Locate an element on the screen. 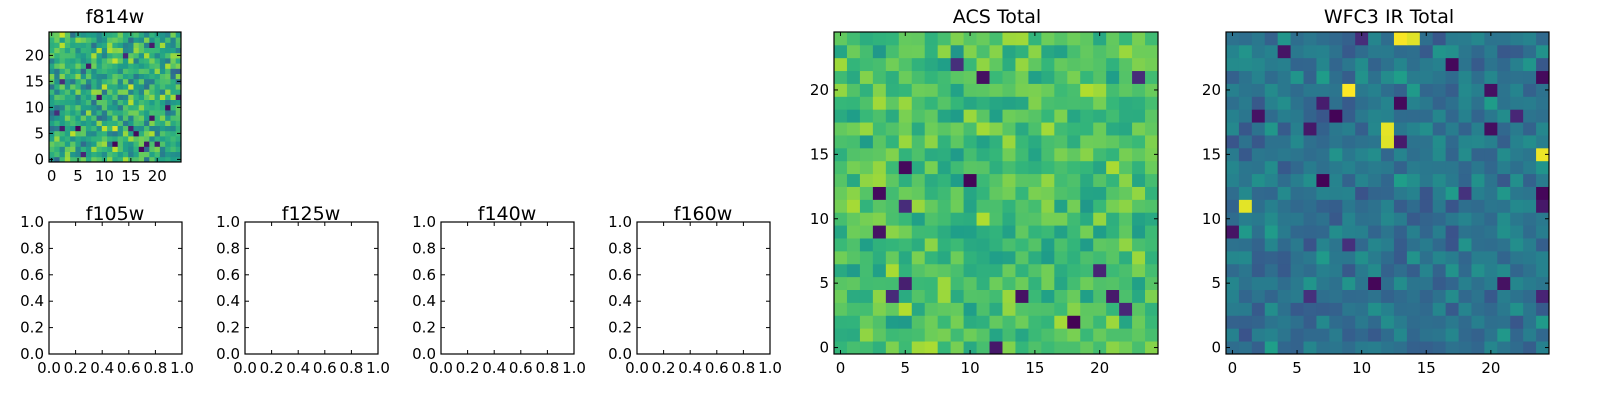  x-tick-label: 0 is located at coordinates (52, 176).